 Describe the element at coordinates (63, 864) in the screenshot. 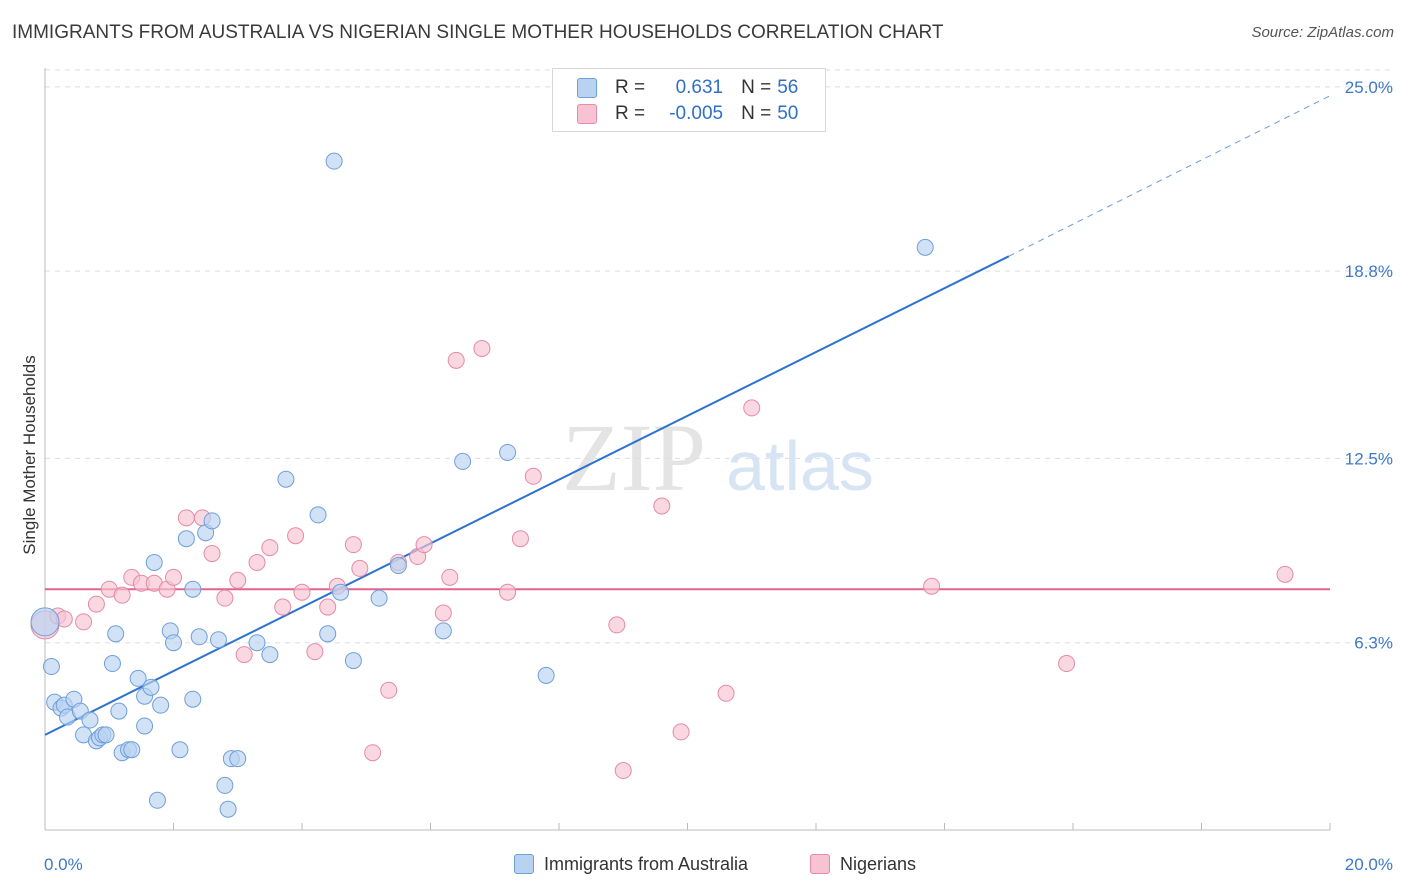

I see `x-tick-label: 0.0%` at that location.